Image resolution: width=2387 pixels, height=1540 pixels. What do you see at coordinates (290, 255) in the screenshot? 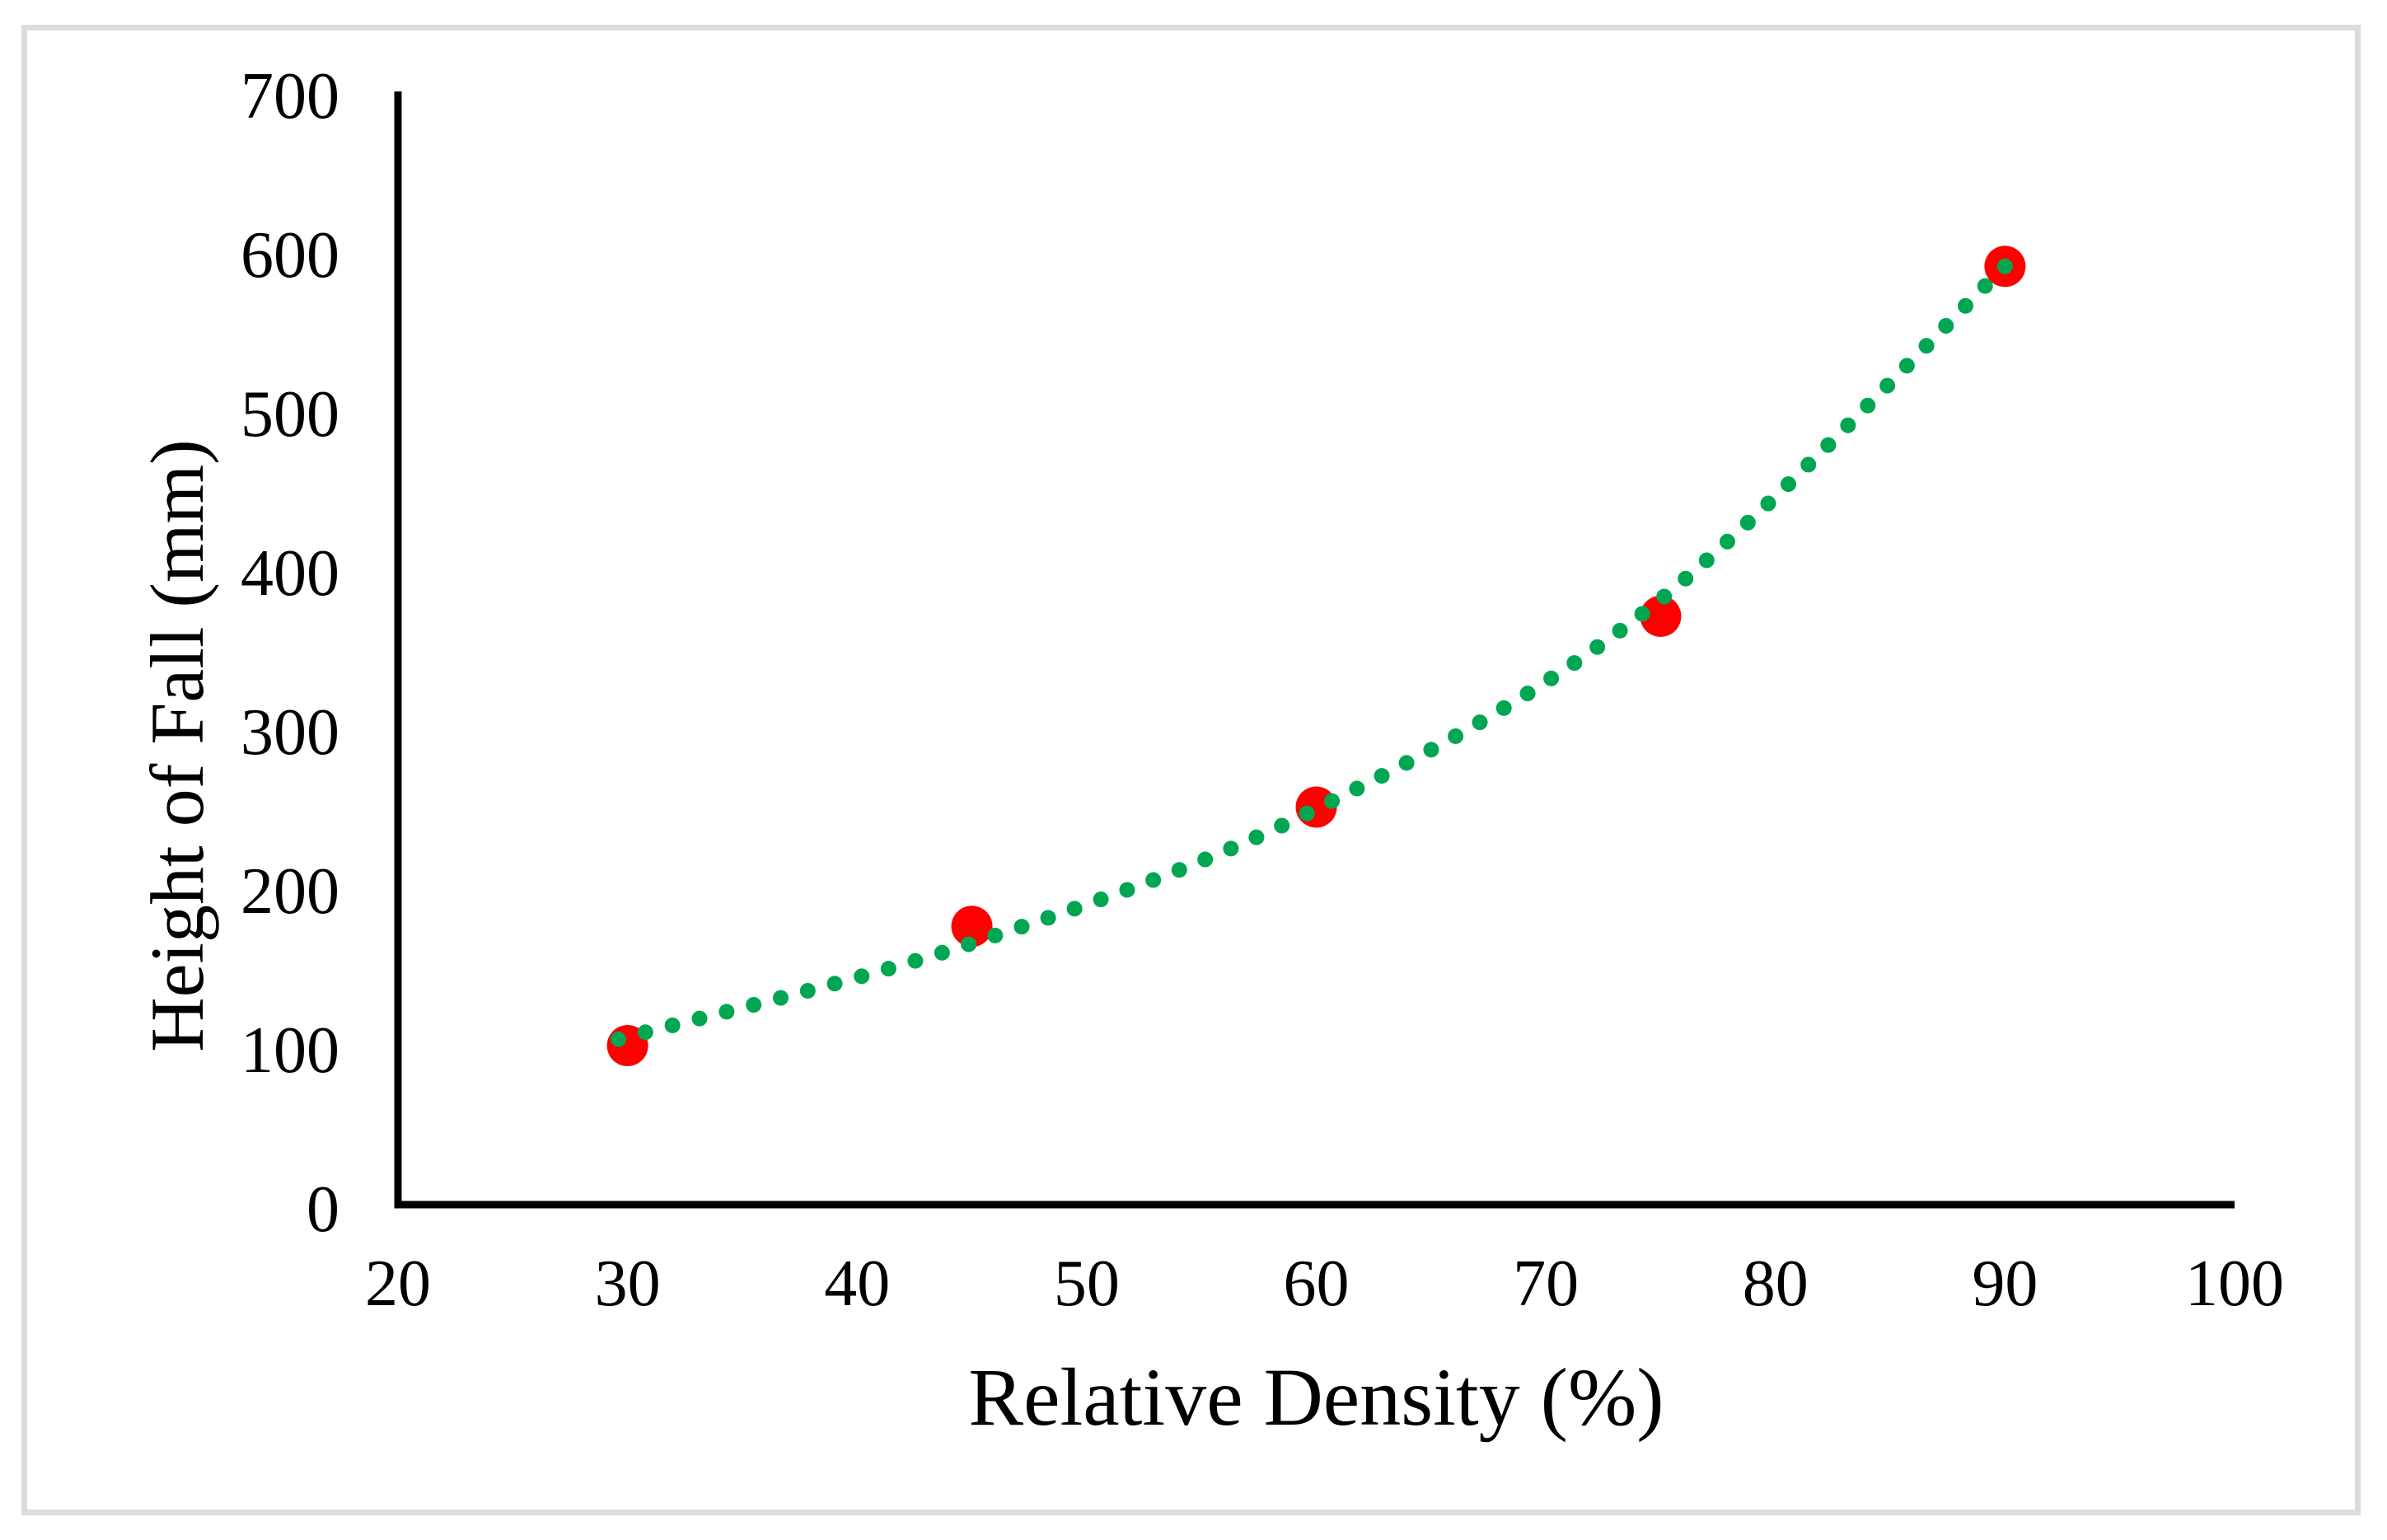
I see `y-tick-label: 600` at bounding box center [290, 255].